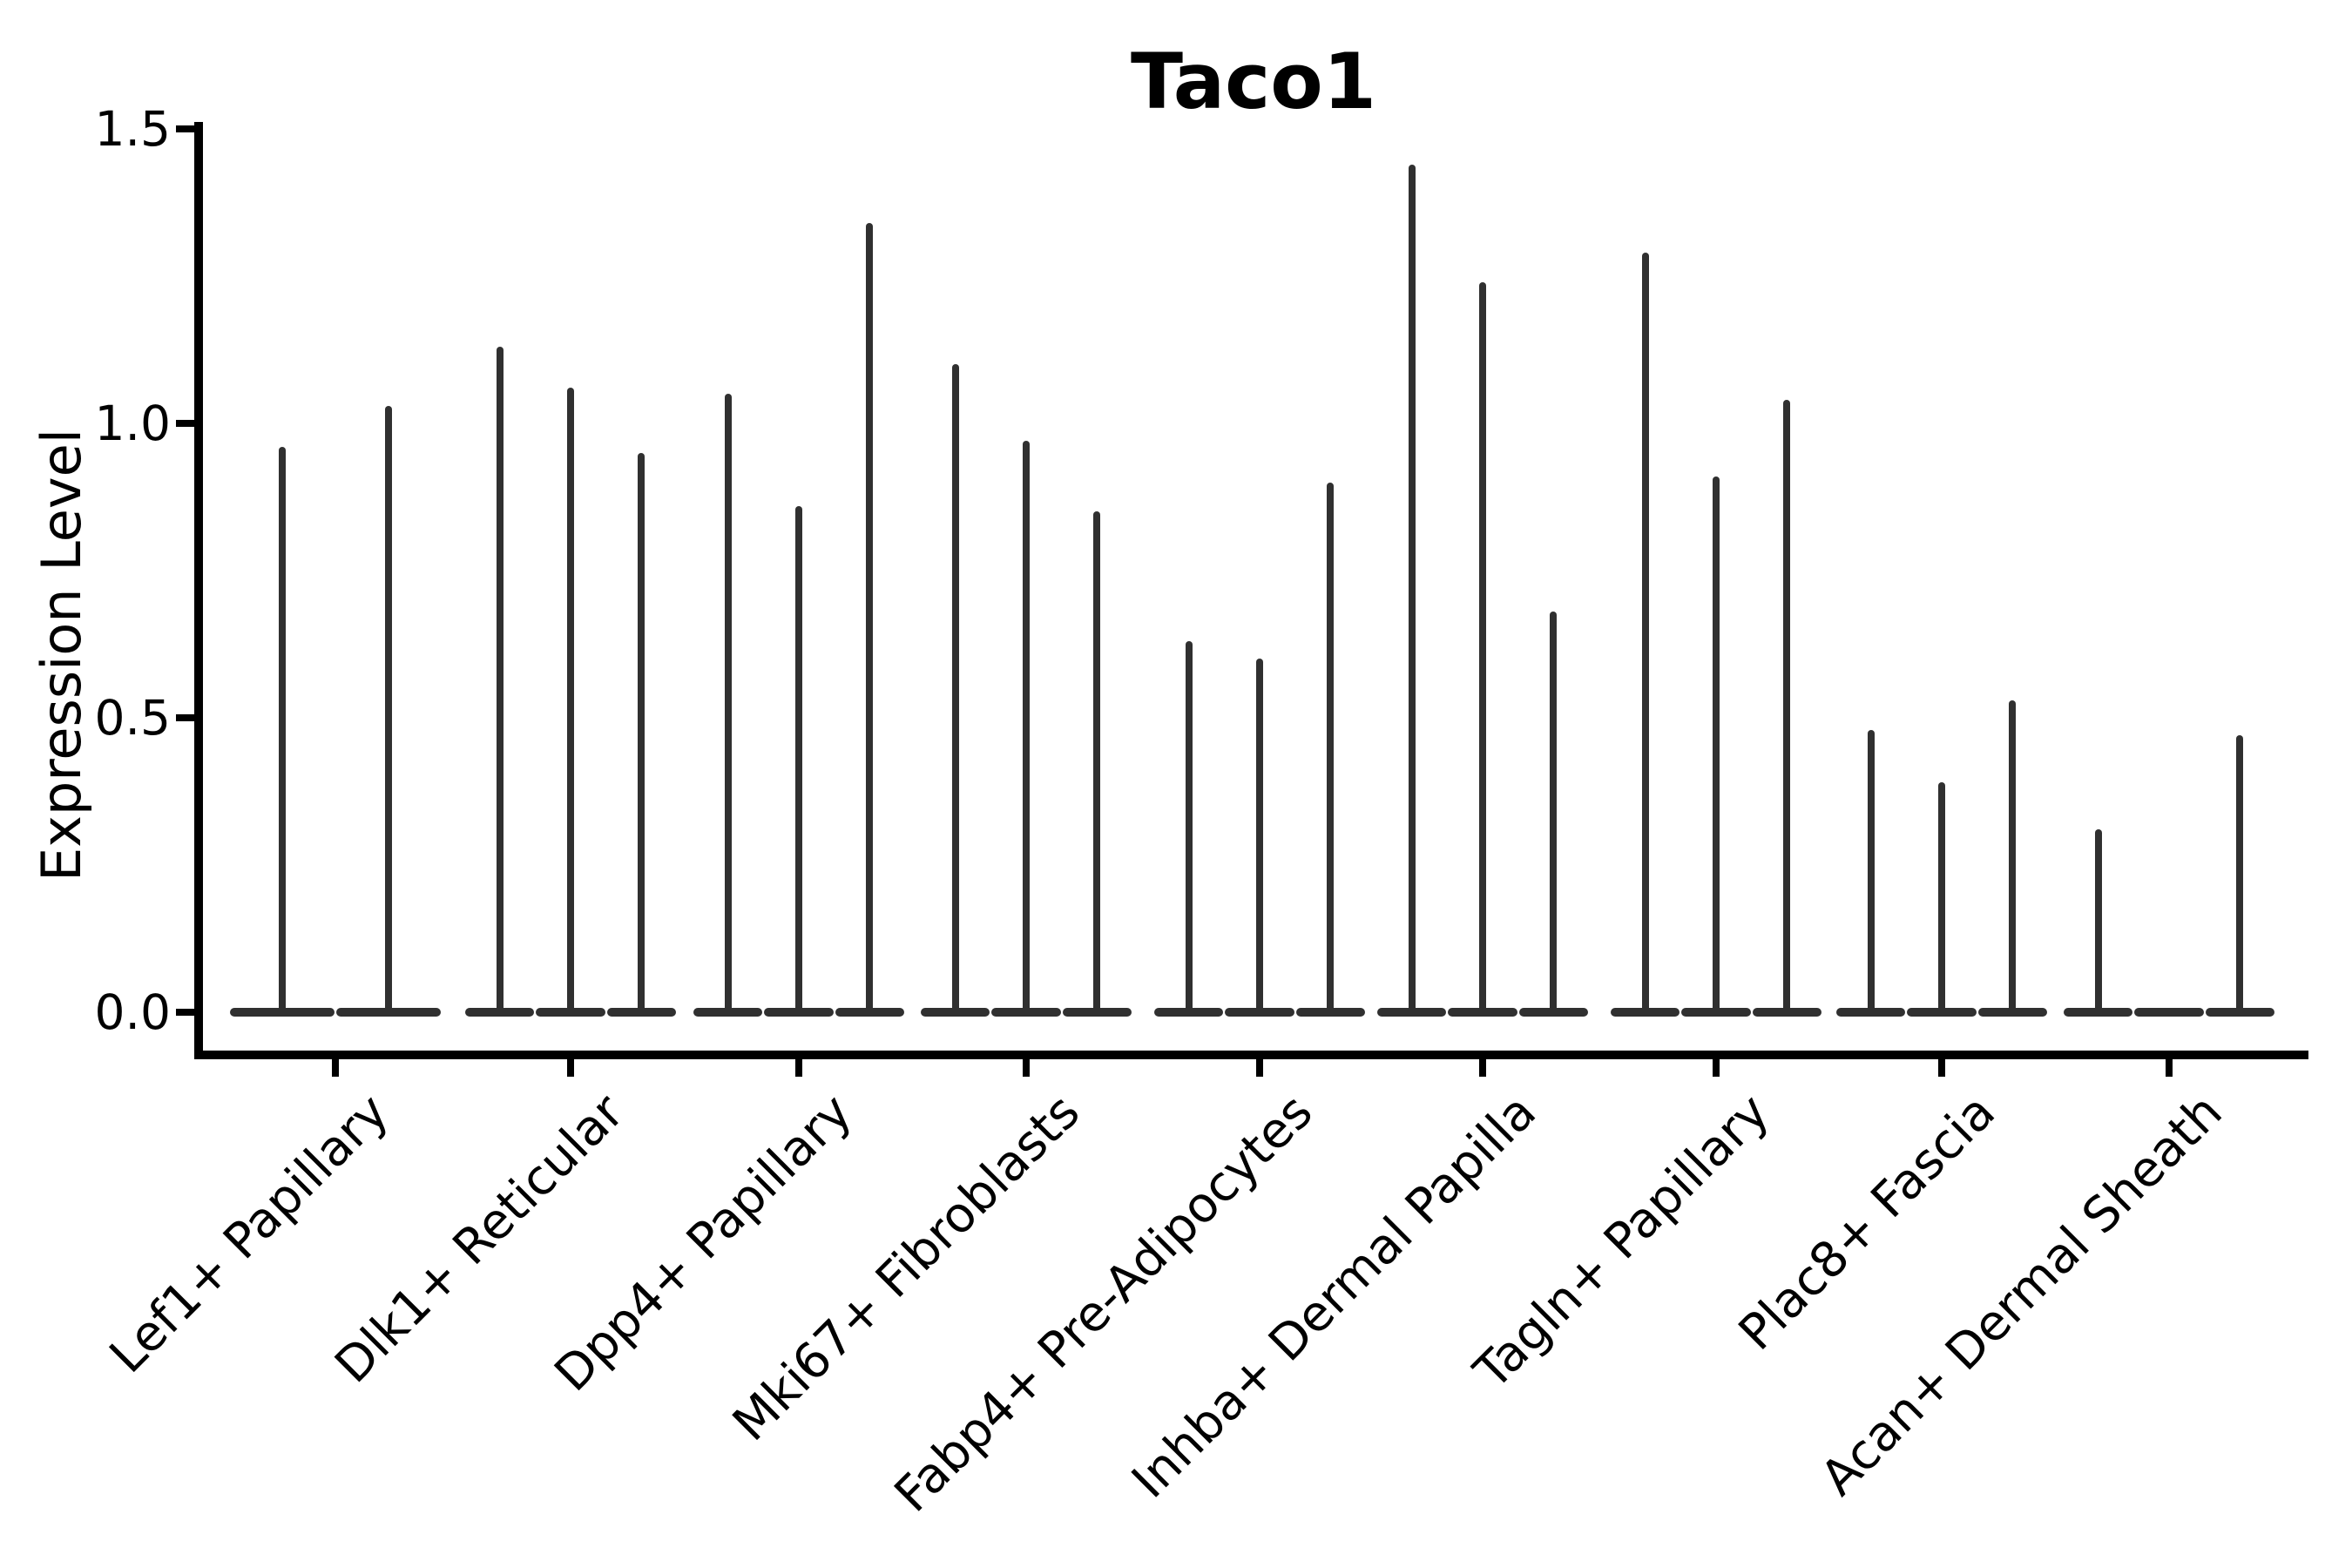  I want to click on chart-title: Taco1, so click(1253, 82).